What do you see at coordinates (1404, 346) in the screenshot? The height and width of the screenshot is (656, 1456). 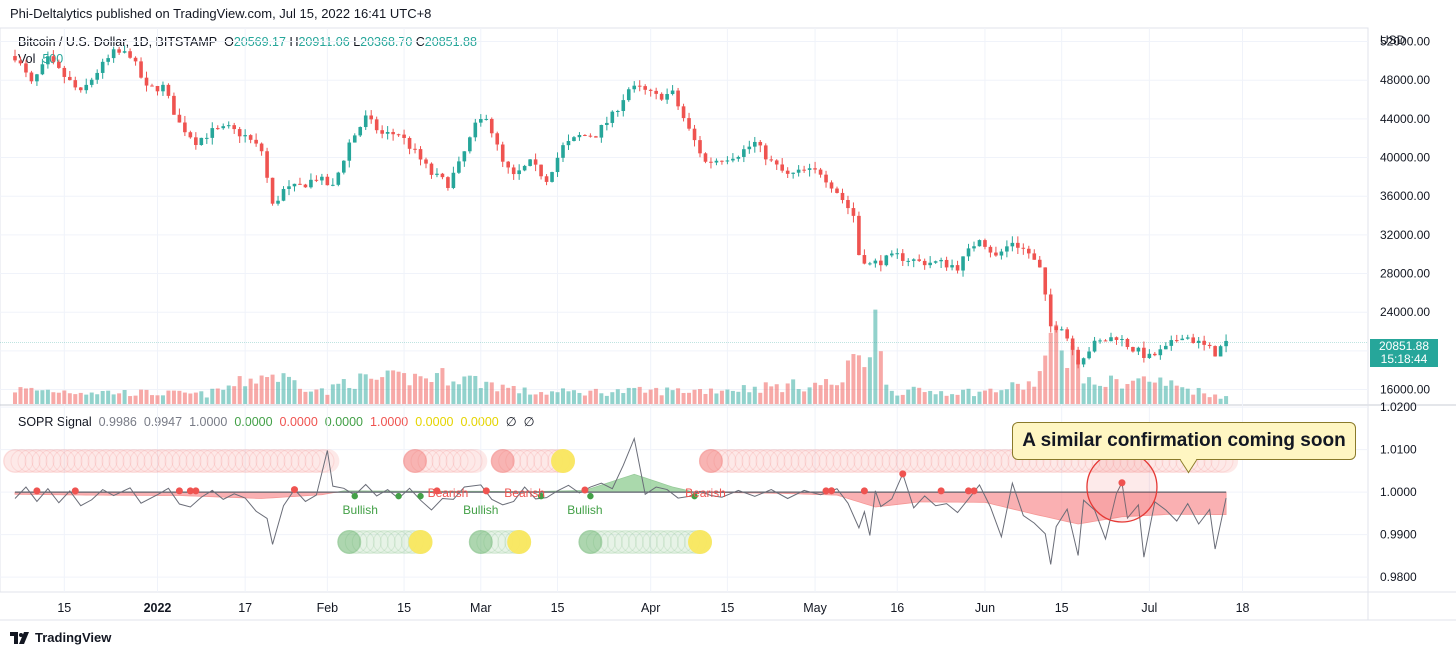 I see `last-price-value: 20851.88` at bounding box center [1404, 346].